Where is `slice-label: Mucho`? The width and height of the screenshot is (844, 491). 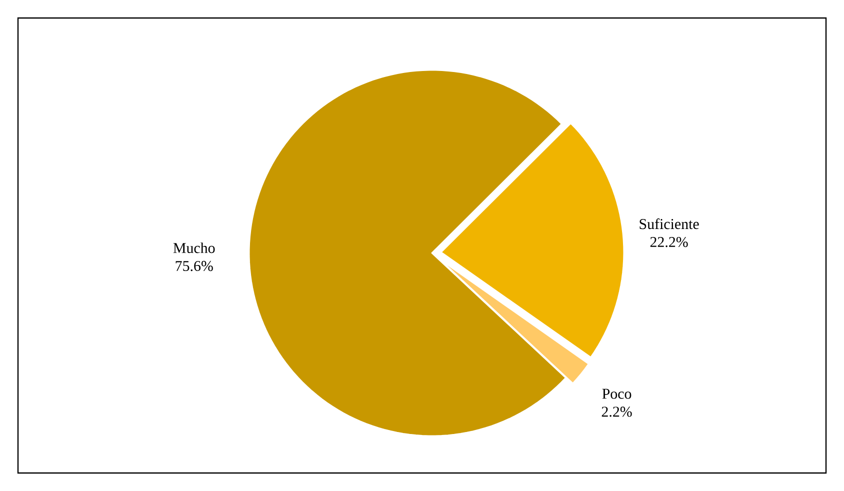 slice-label: Mucho is located at coordinates (194, 248).